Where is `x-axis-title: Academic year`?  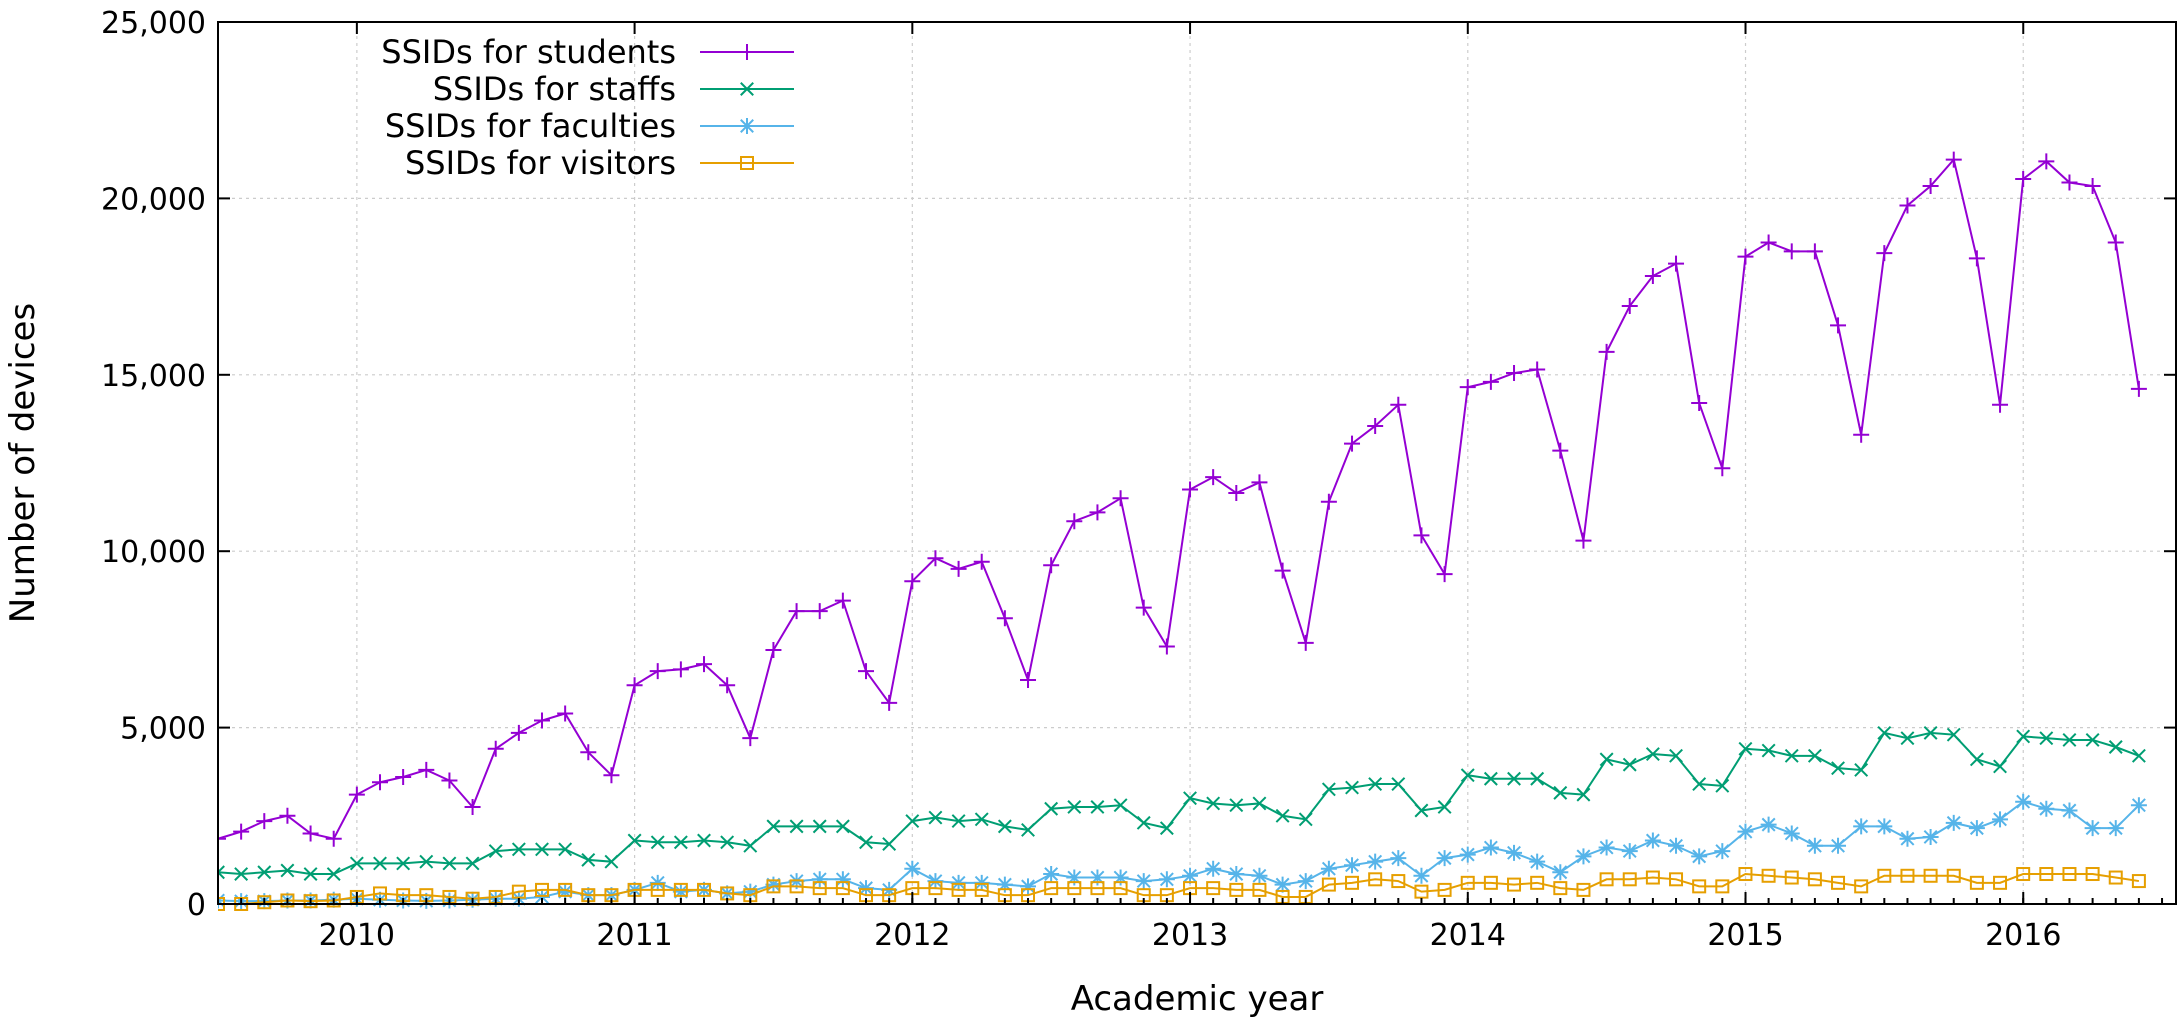
x-axis-title: Academic year is located at coordinates (1197, 999).